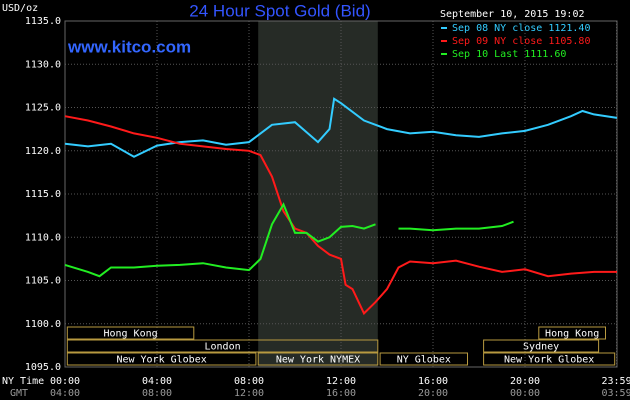  I want to click on x-tick-label: 08:00, so click(249, 381).